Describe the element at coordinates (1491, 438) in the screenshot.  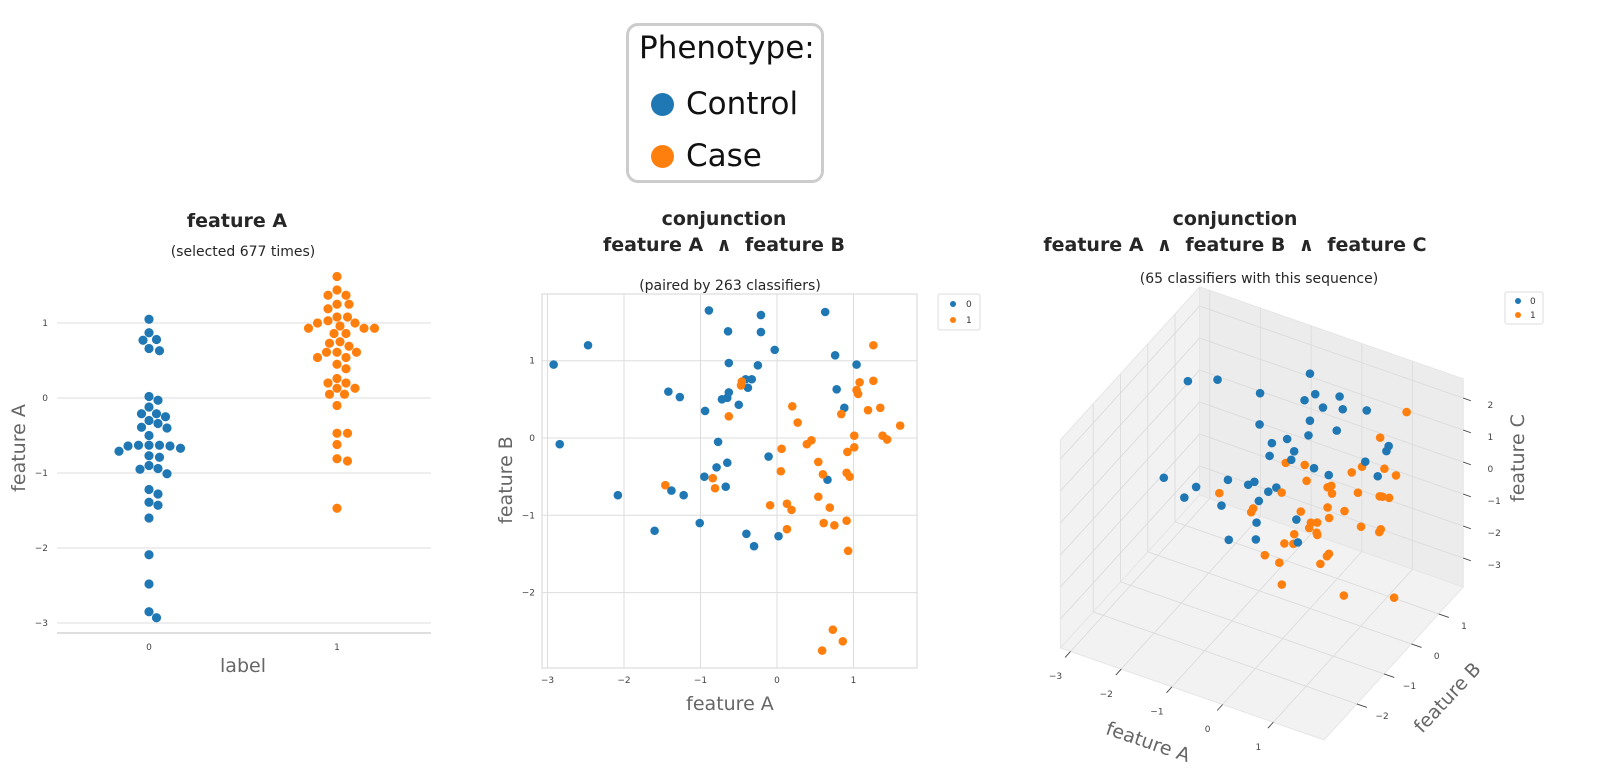
I see `scatter3d-ztick-label: 1` at that location.